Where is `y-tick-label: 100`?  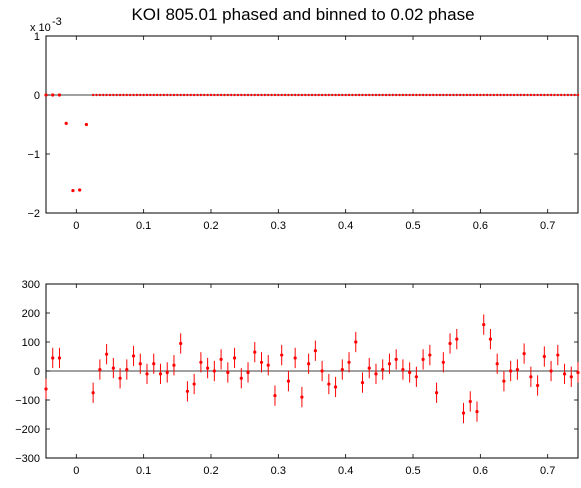
y-tick-label: 100 is located at coordinates (31, 343).